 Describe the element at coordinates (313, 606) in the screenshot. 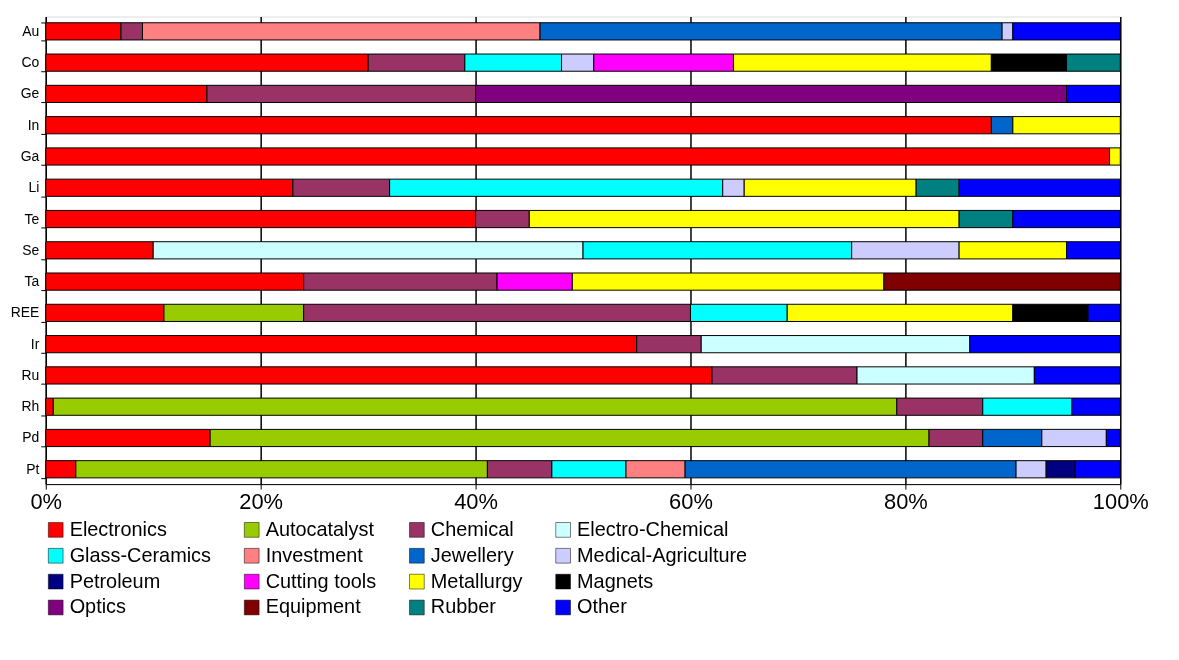

I see `legend-label: Equipment` at that location.